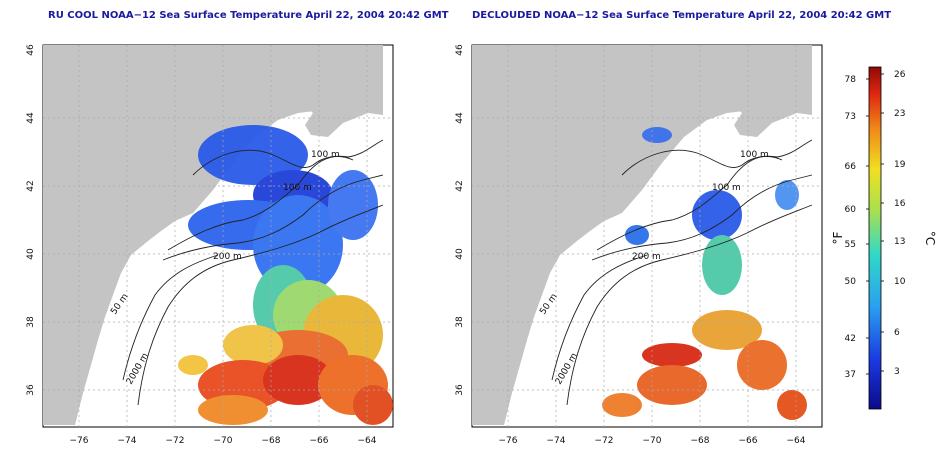  I want to click on right-x-tick: −70, so click(652, 441).